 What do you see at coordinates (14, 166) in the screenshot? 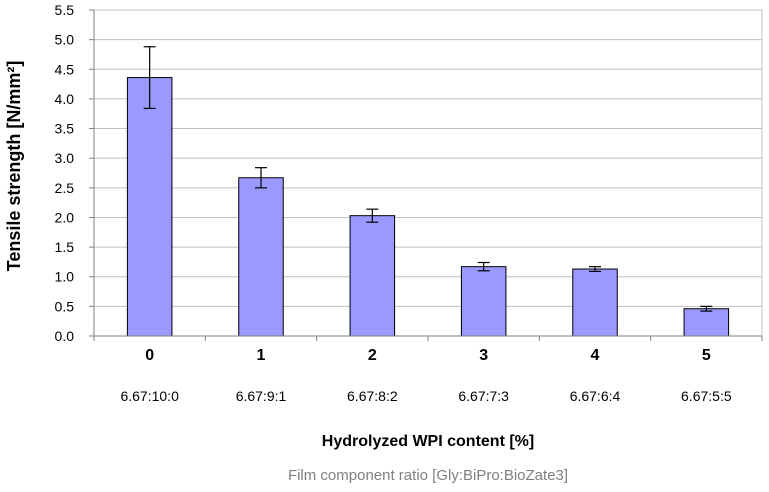
I see `y-axis-label: Tensile strength [N/mm²]` at bounding box center [14, 166].